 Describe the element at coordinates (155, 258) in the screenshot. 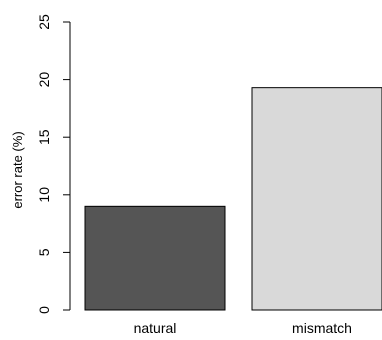

I see `bar-natural` at that location.